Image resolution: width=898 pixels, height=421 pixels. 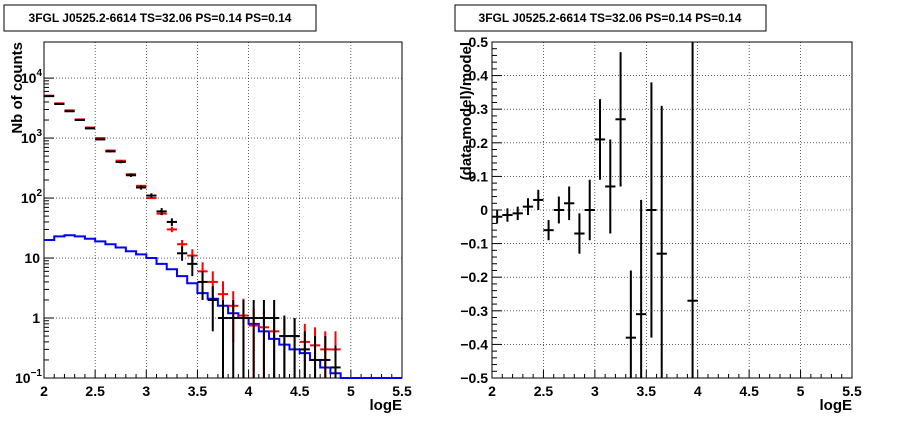 What do you see at coordinates (198, 391) in the screenshot?
I see `left-x-tick-label: 3.5` at bounding box center [198, 391].